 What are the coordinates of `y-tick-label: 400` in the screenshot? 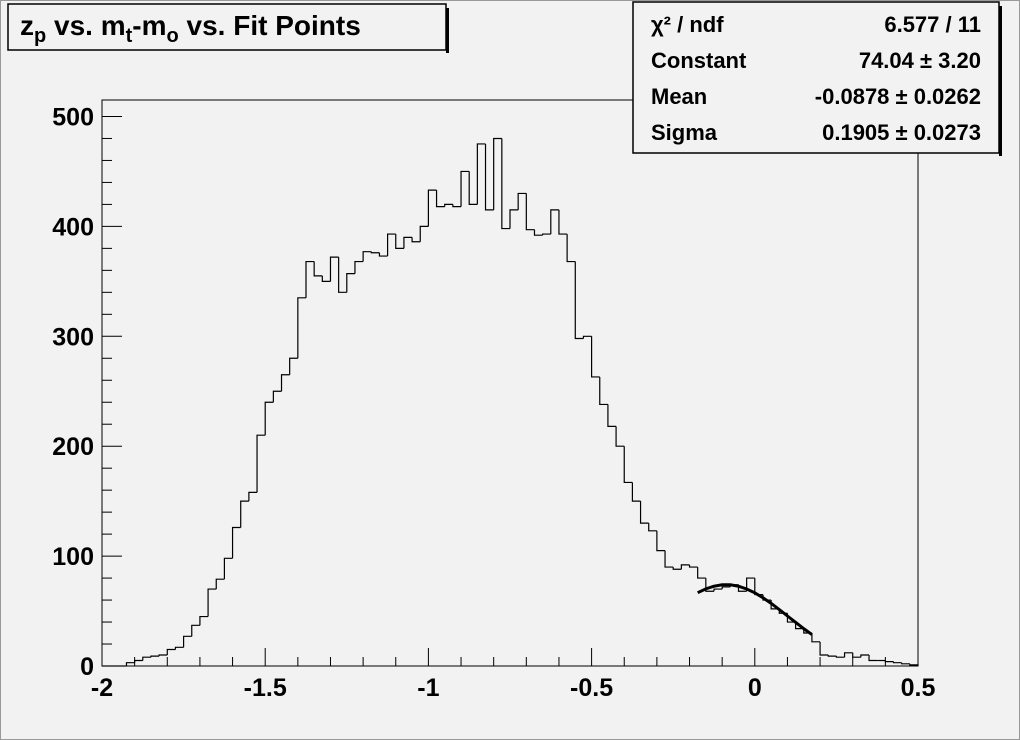 It's located at (73, 227).